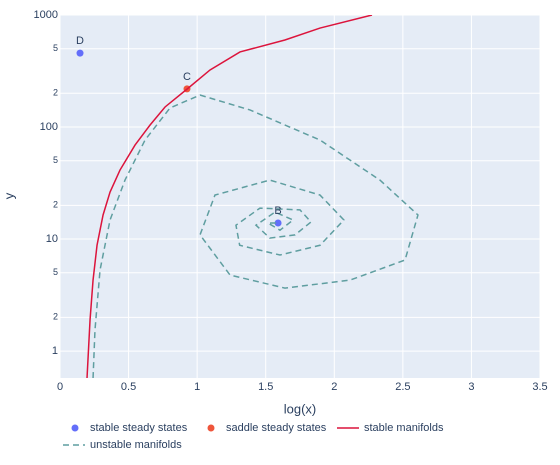 This screenshot has height=465, width=560. I want to click on x-tick-label: 1, so click(197, 387).